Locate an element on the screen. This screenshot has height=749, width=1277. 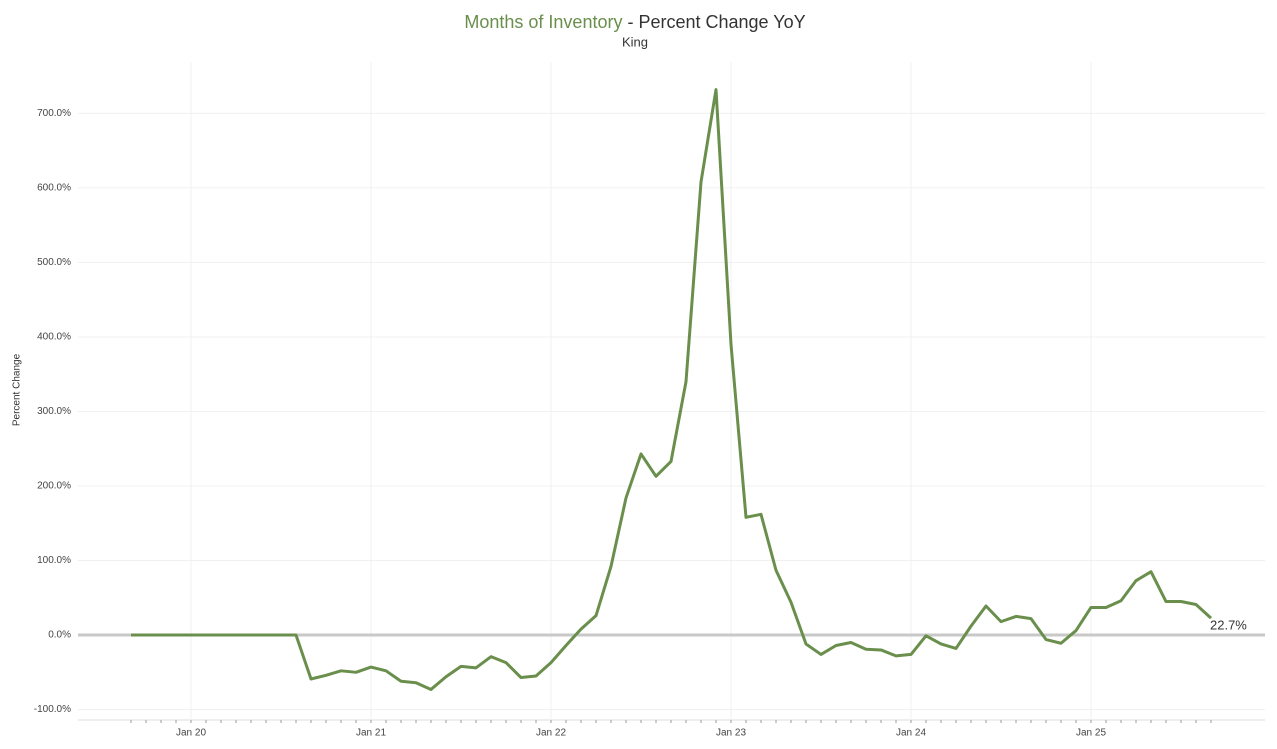
x-tick-label: Jan 20 is located at coordinates (191, 733).